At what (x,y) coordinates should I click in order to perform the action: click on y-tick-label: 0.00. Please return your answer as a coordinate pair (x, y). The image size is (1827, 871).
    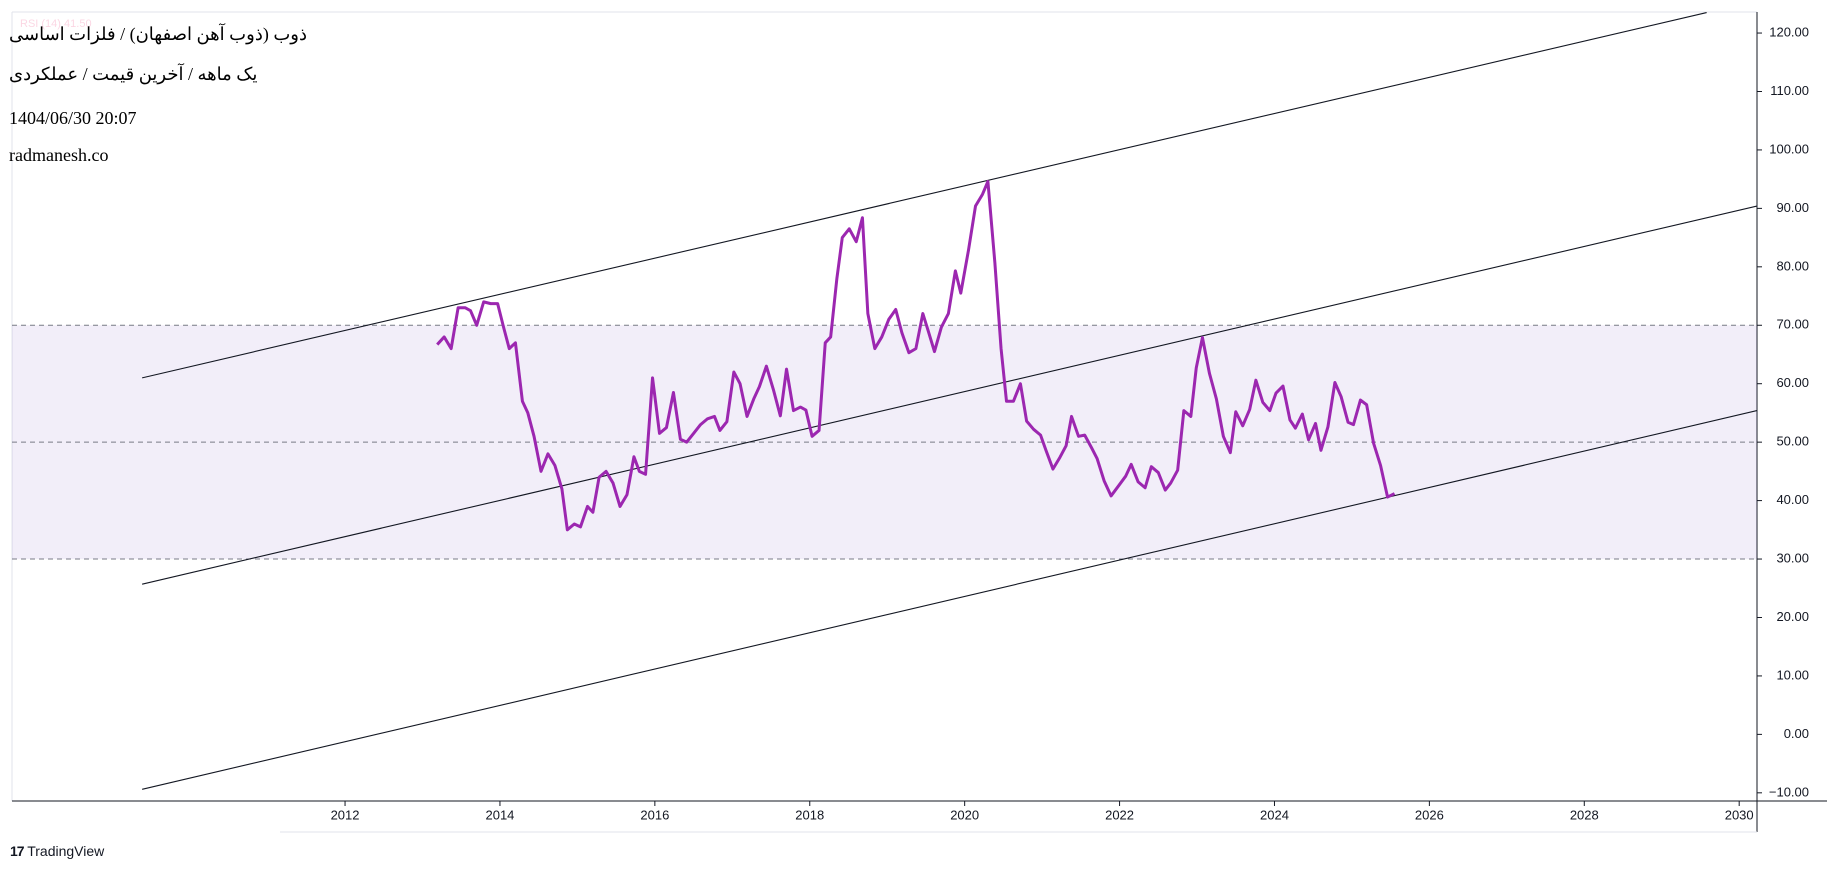
    Looking at the image, I should click on (1796, 733).